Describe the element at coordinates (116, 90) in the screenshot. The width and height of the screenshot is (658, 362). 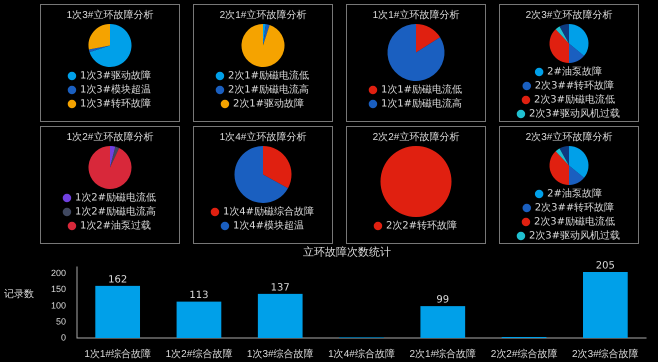
I see `legend-label: 1次3#模块超温` at that location.